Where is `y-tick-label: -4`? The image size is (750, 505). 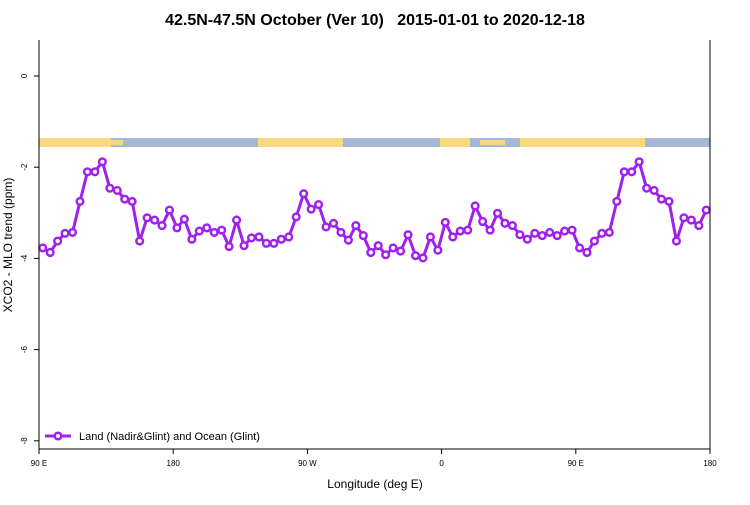
y-tick-label: -4 is located at coordinates (24, 258).